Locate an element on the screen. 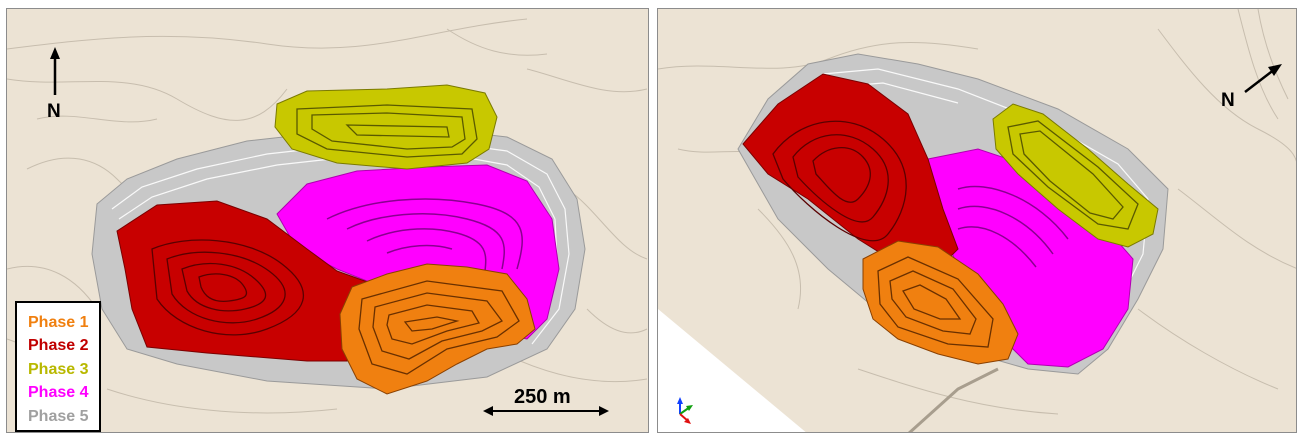 This screenshot has height=435, width=1301. scale-bar-label: 250 m is located at coordinates (542, 397).